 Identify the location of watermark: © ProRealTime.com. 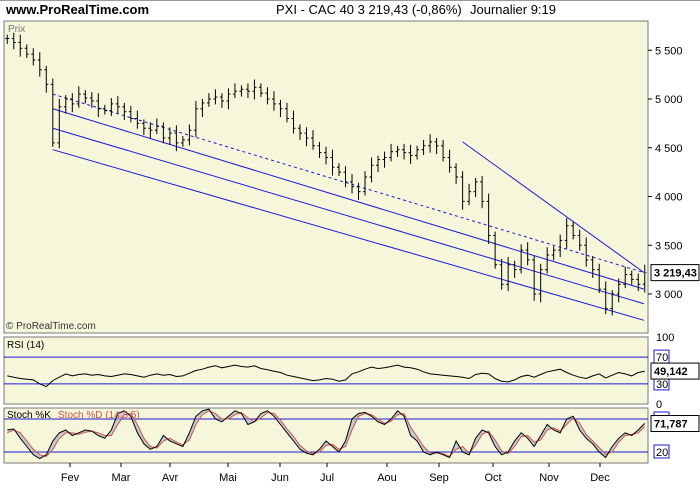
(51, 326).